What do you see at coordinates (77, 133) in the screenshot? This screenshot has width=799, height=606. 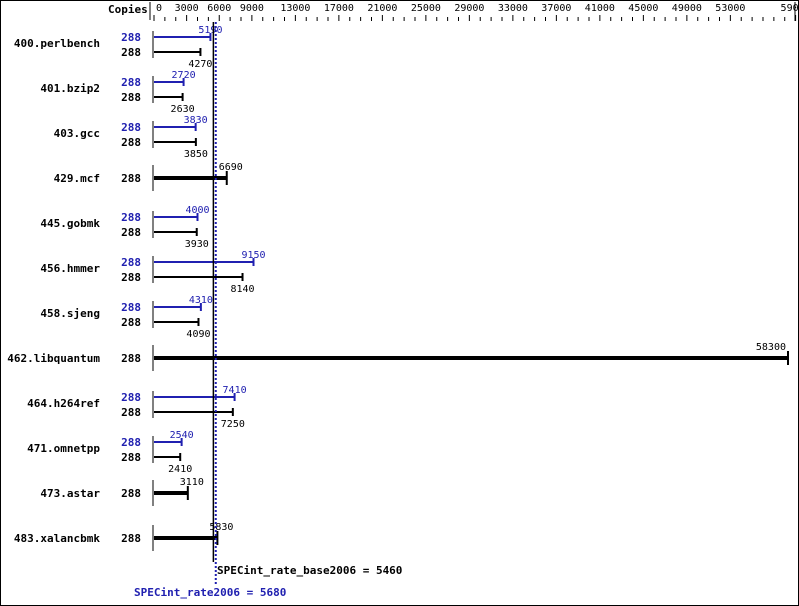 I see `benchmark-label: 403.gcc` at bounding box center [77, 133].